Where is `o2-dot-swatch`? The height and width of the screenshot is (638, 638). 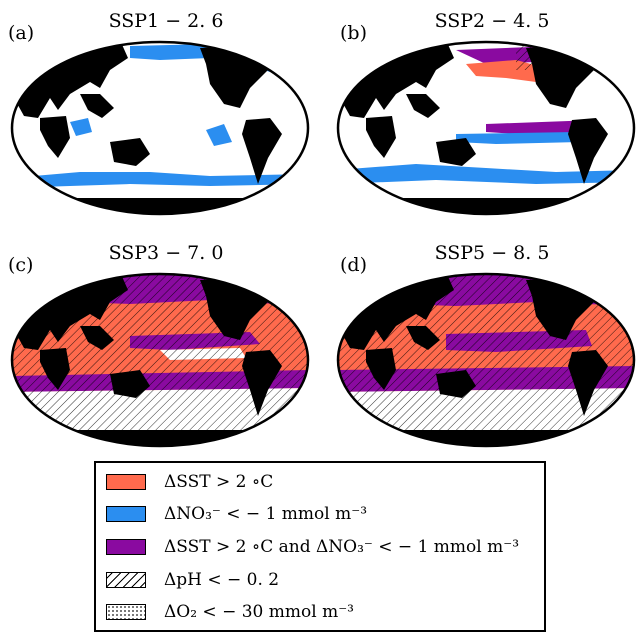
o2-dot-swatch is located at coordinates (126, 612).